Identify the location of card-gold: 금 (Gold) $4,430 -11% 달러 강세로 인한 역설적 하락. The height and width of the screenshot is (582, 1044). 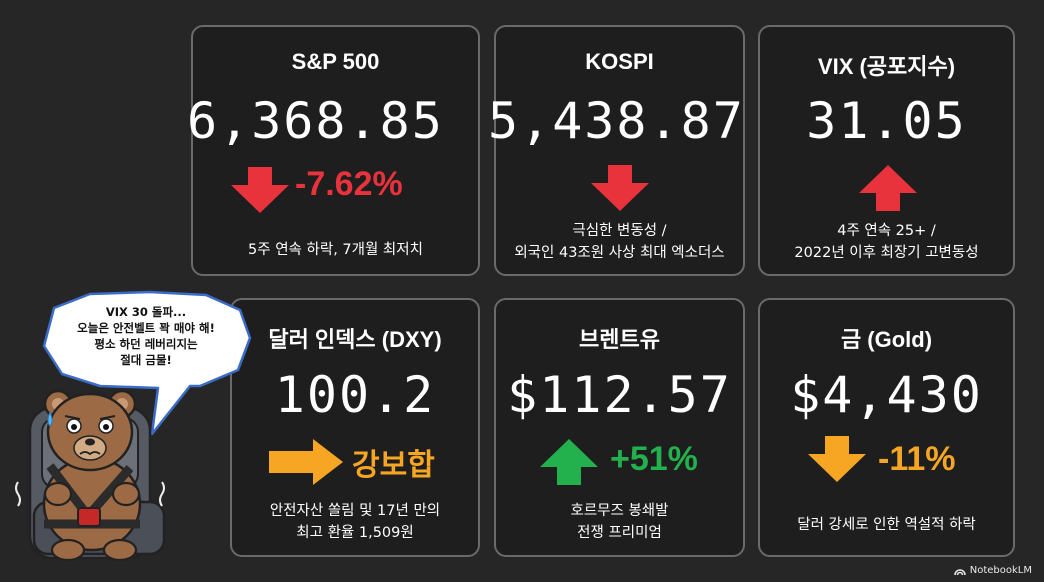
(886, 427).